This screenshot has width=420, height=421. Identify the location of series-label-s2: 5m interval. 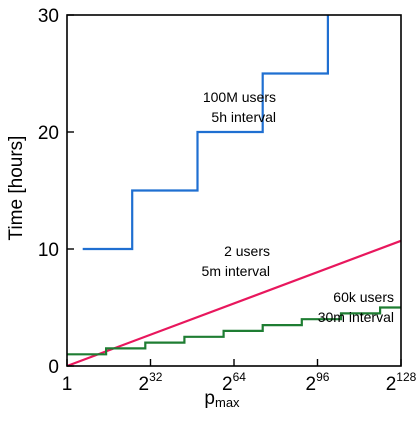
(236, 271).